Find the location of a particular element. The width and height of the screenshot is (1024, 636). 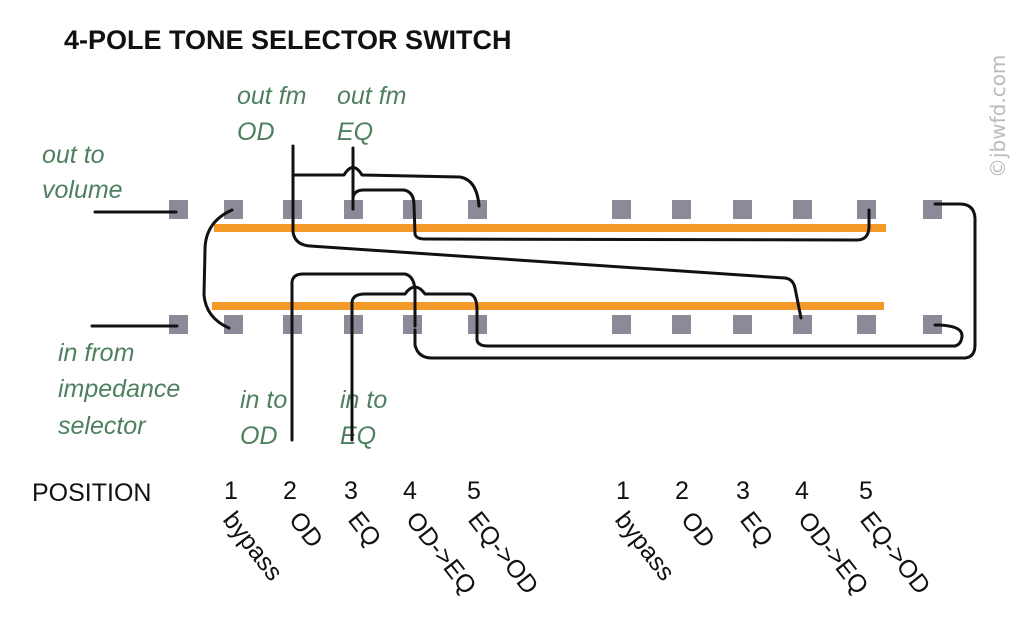

label-out-fm-od-2: OD is located at coordinates (256, 132).